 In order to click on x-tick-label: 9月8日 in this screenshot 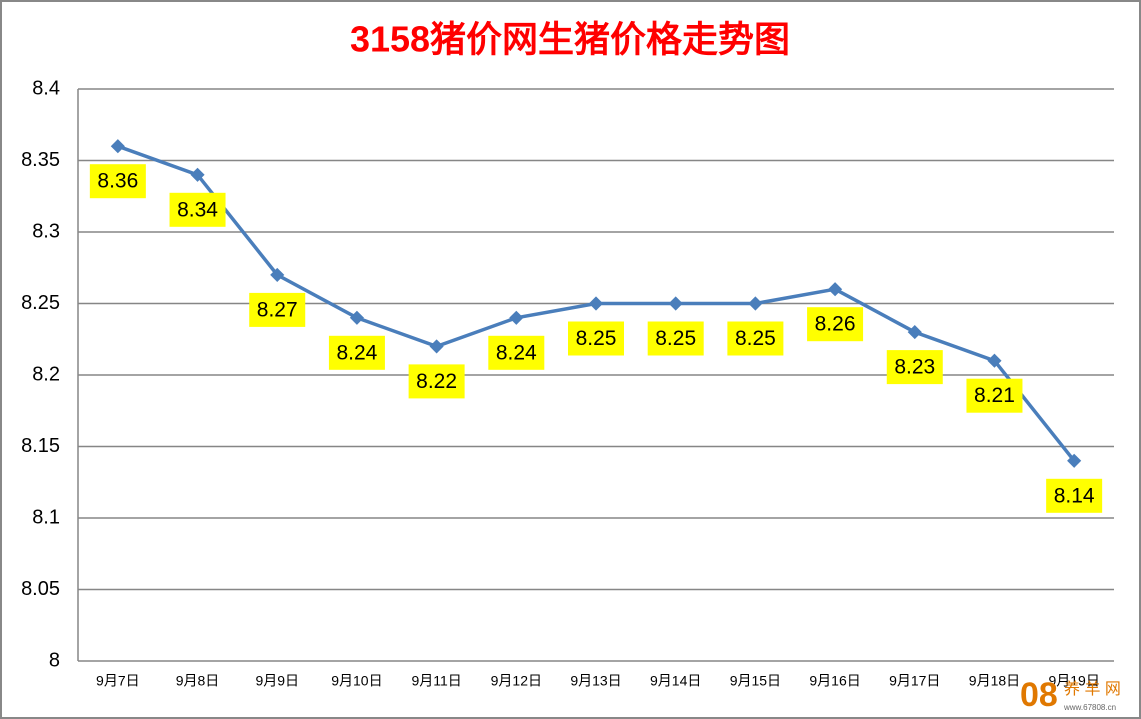, I will do `click(198, 681)`.